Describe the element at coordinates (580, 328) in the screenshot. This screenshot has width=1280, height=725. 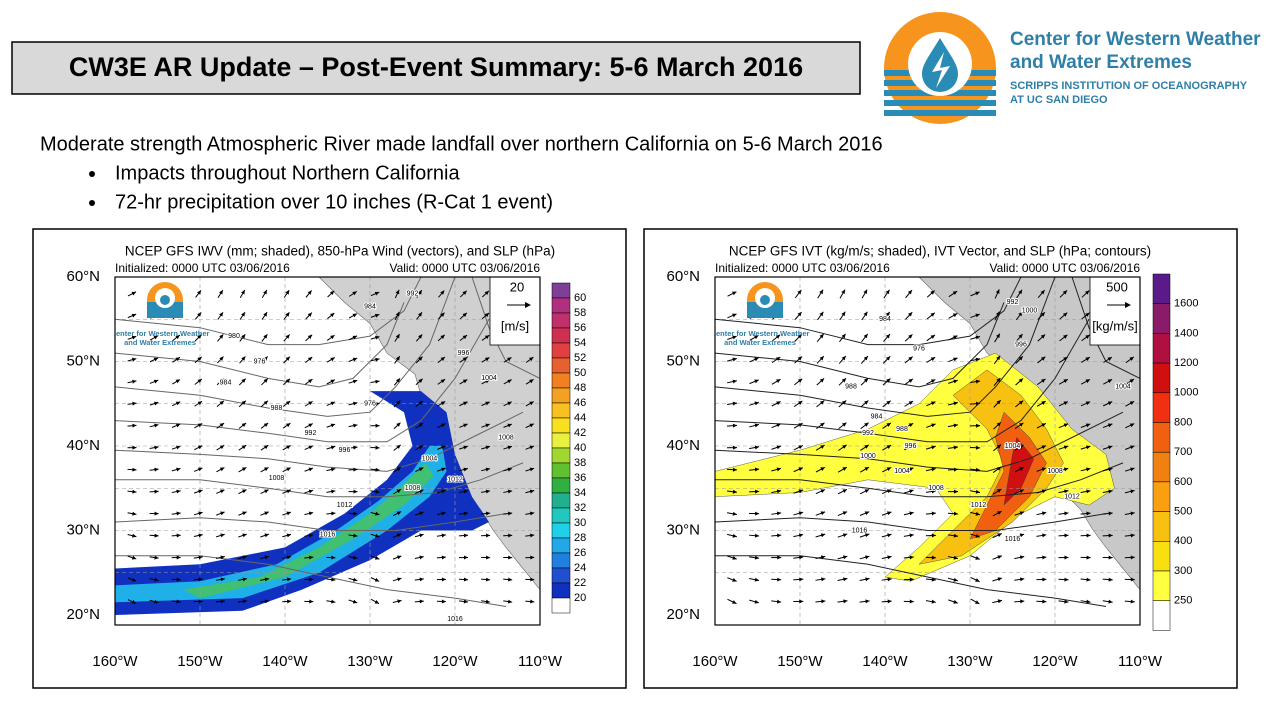
I see `colorbar-label: 56` at that location.